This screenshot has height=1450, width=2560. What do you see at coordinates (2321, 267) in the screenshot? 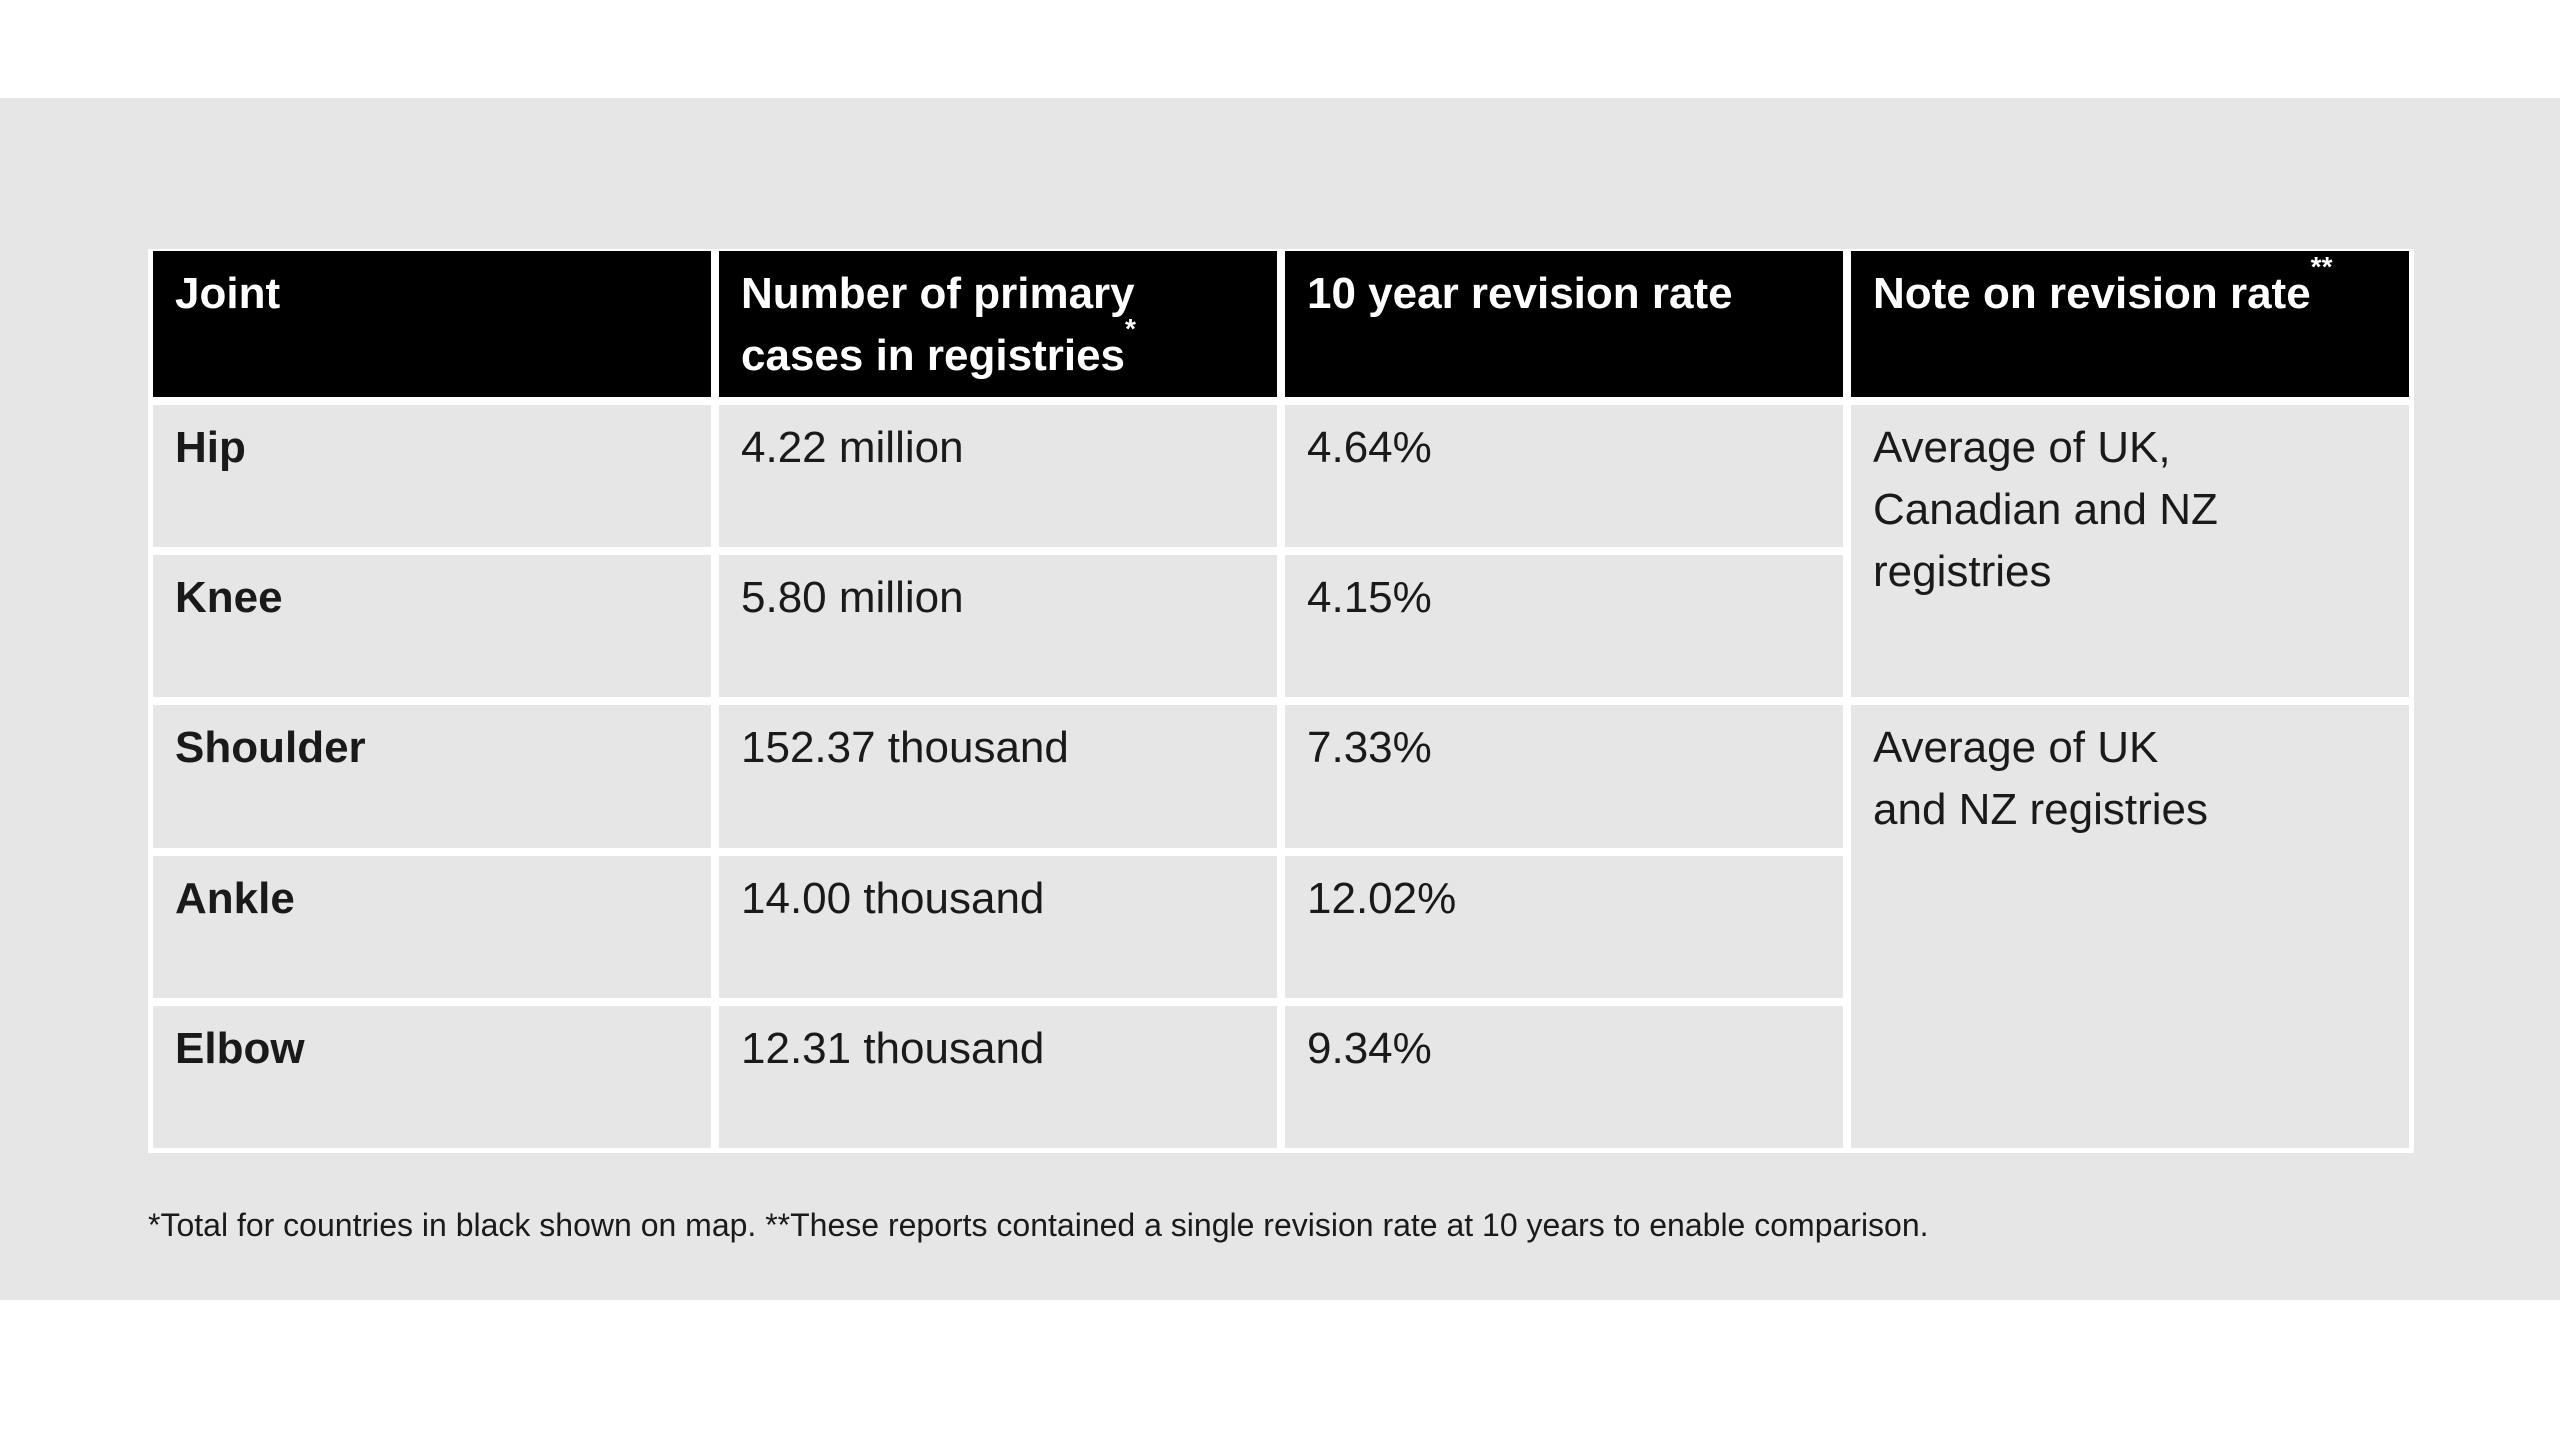
I see `footnote-marker-double: **` at bounding box center [2321, 267].